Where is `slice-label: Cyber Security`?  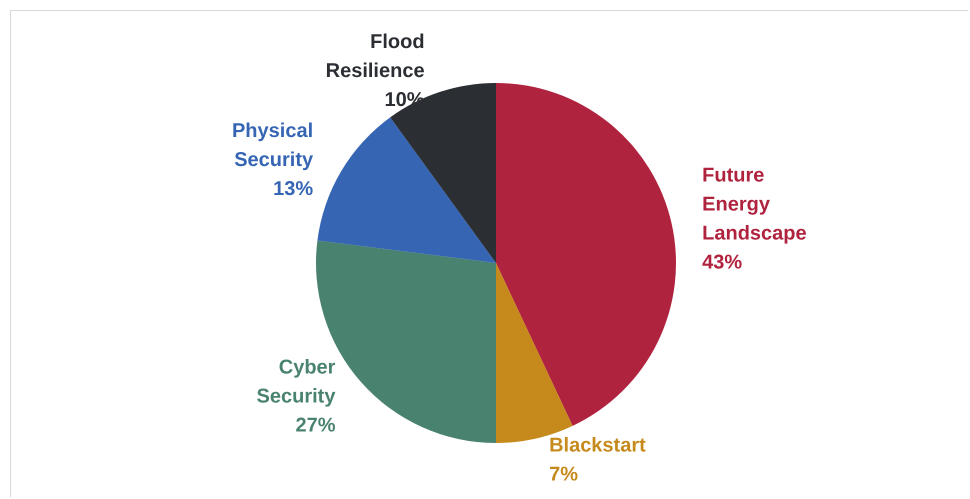 slice-label: Cyber Security is located at coordinates (296, 382).